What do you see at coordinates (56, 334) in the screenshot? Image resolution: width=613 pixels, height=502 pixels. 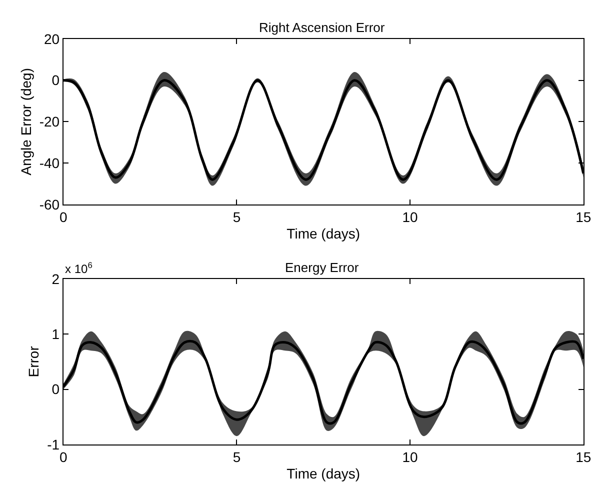 I see `y-tick-label: 1` at bounding box center [56, 334].